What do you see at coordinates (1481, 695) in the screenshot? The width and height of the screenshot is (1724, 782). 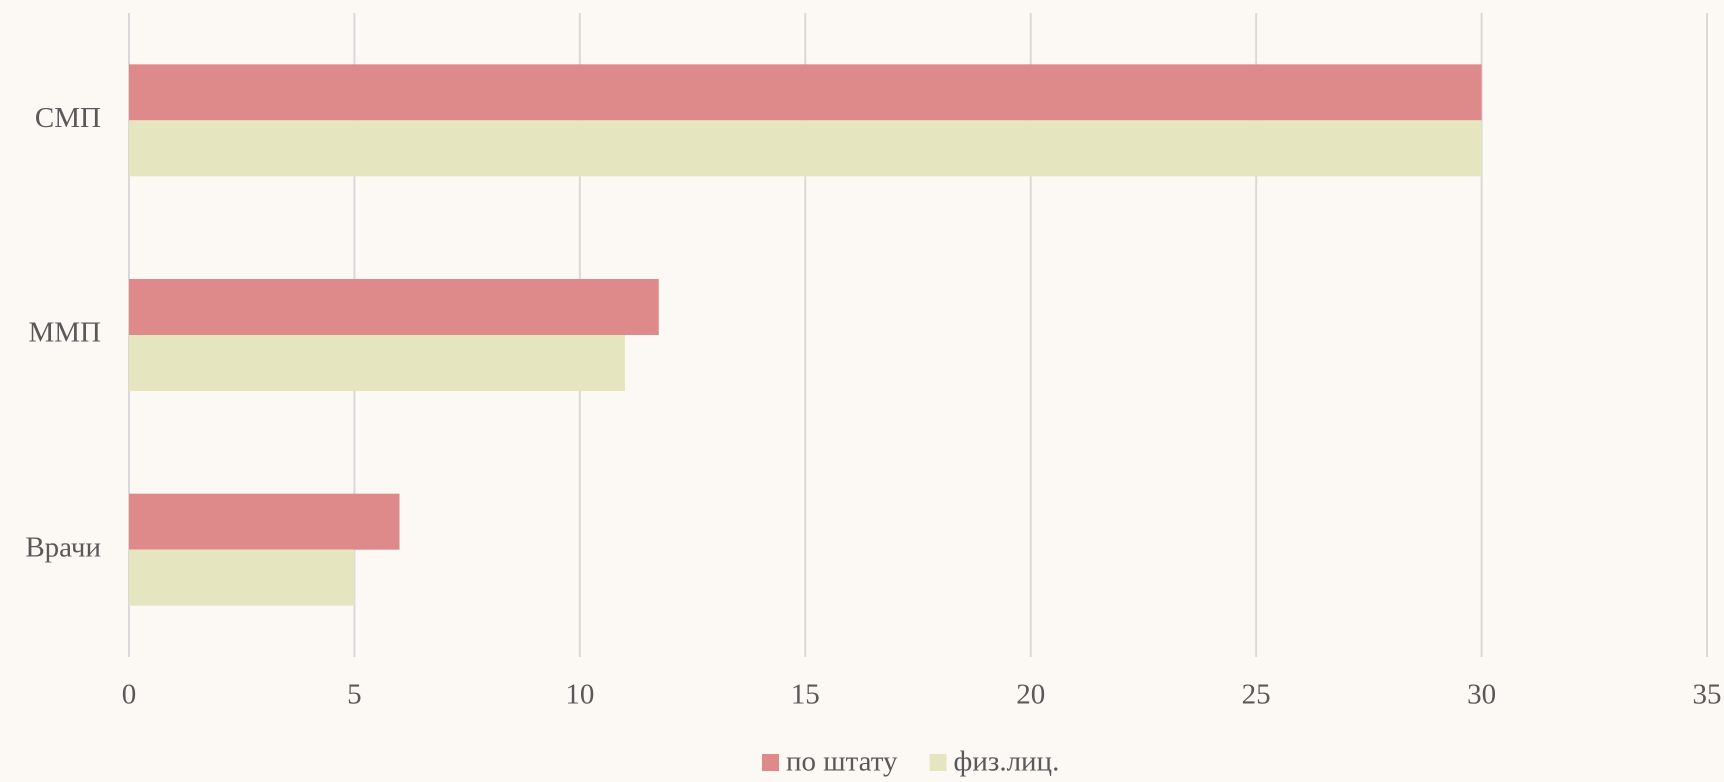 I see `x-tick-label: 30` at bounding box center [1481, 695].